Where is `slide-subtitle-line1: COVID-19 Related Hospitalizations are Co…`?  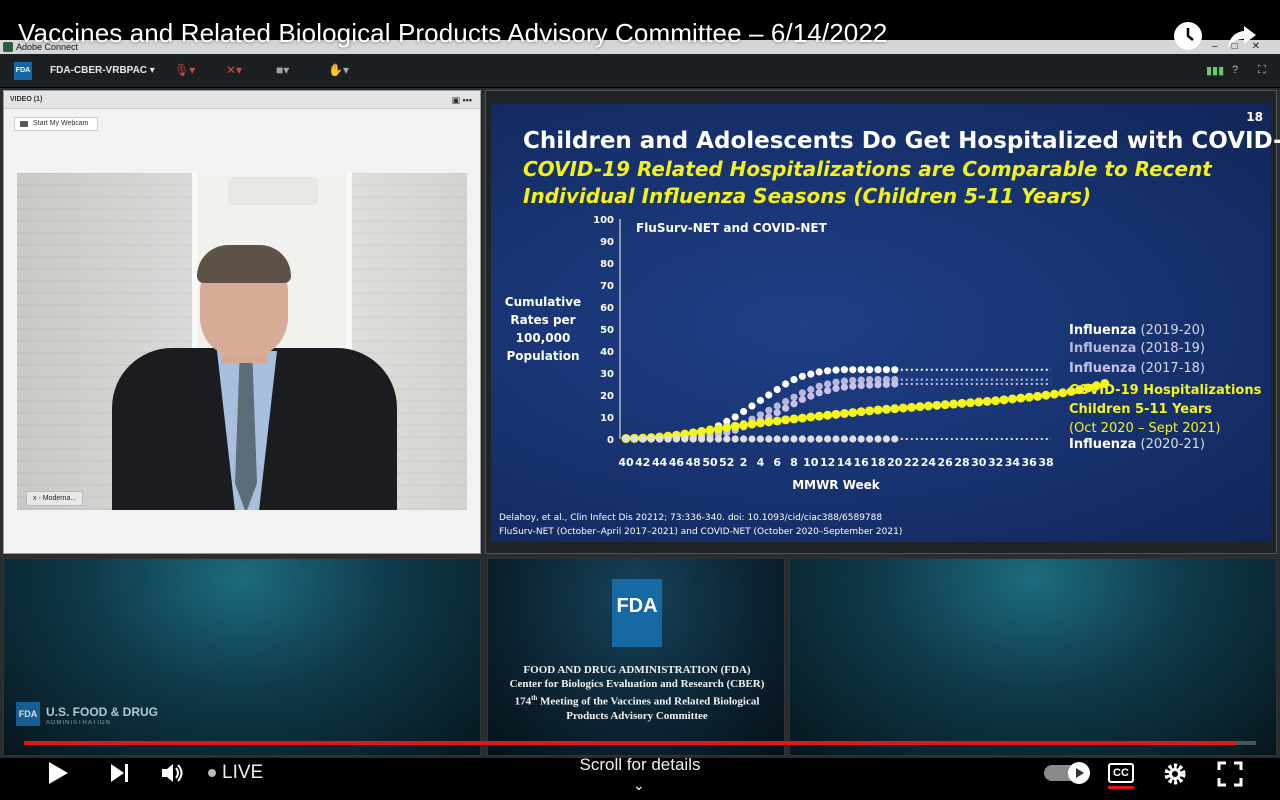
slide-subtitle-line1: COVID-19 Related Hospitalizations are Co… is located at coordinates (867, 169).